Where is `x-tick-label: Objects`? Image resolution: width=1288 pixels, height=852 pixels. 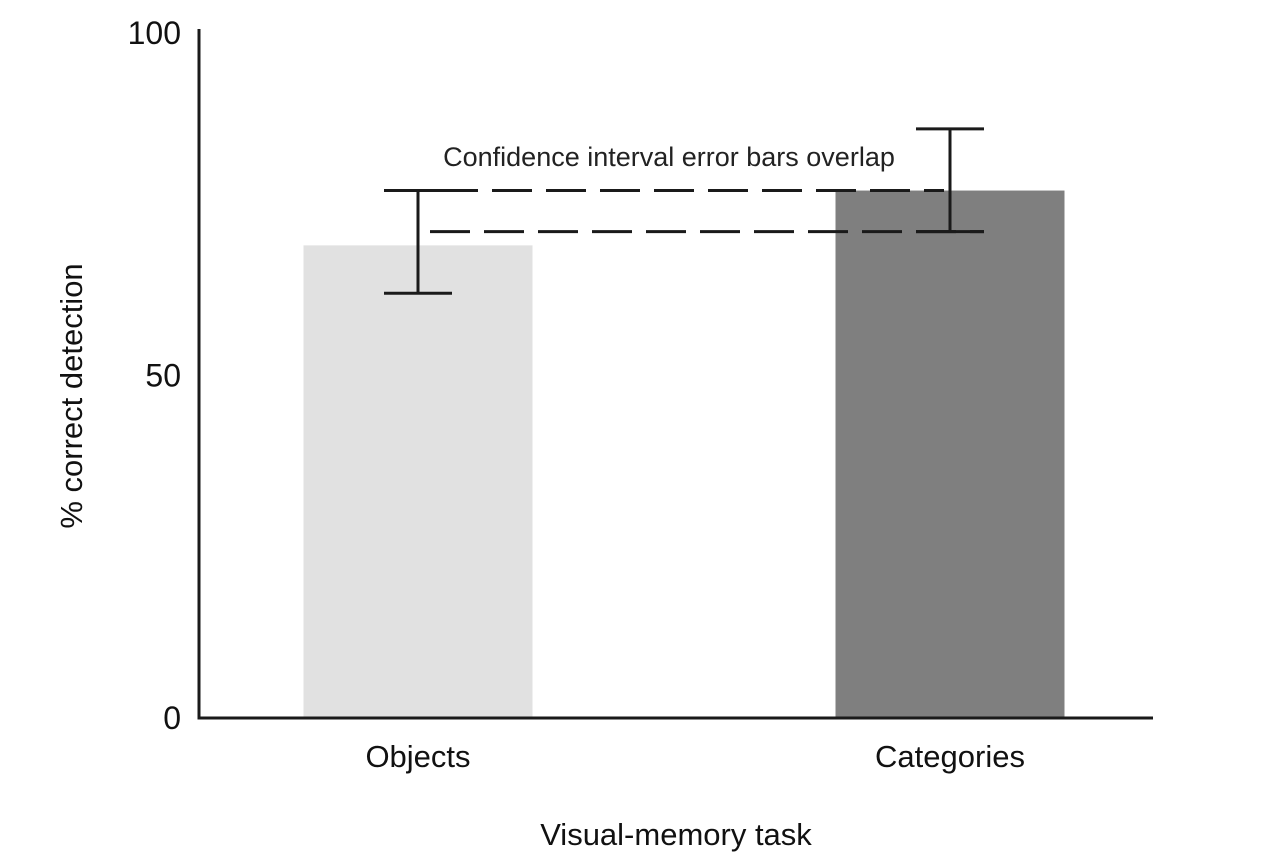
x-tick-label: Objects is located at coordinates (417, 756).